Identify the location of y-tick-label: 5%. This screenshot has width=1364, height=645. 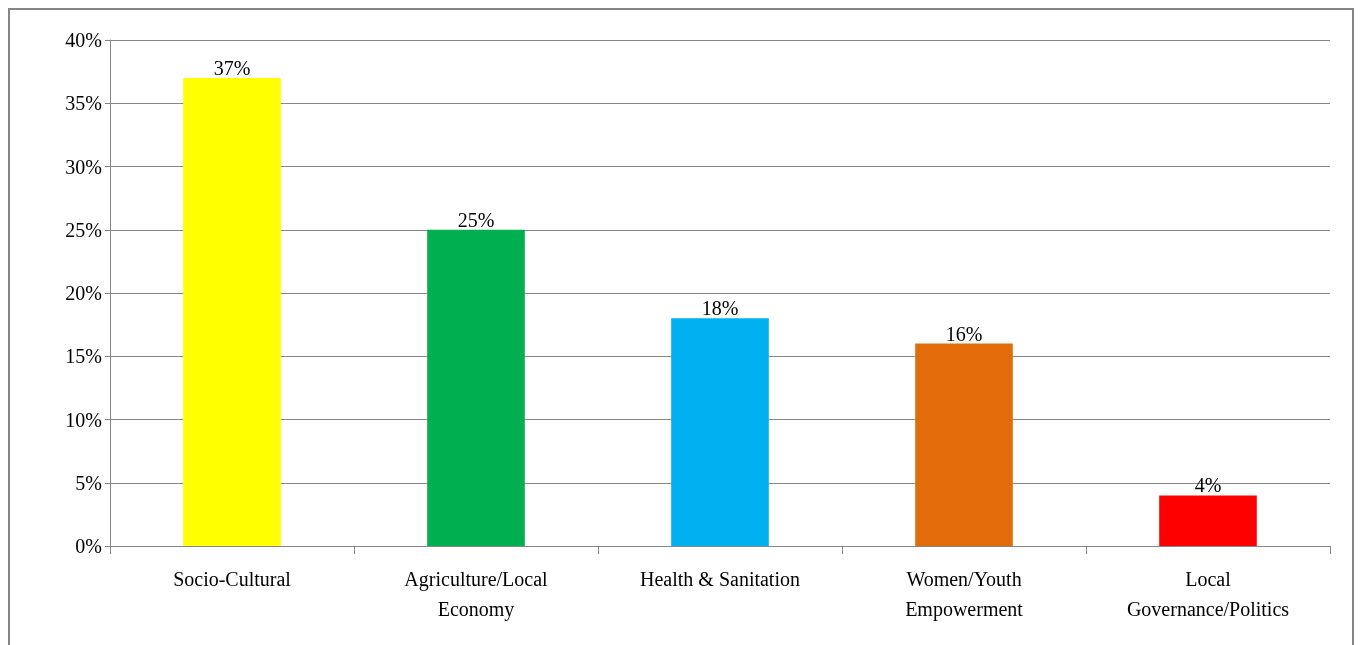
(88, 482).